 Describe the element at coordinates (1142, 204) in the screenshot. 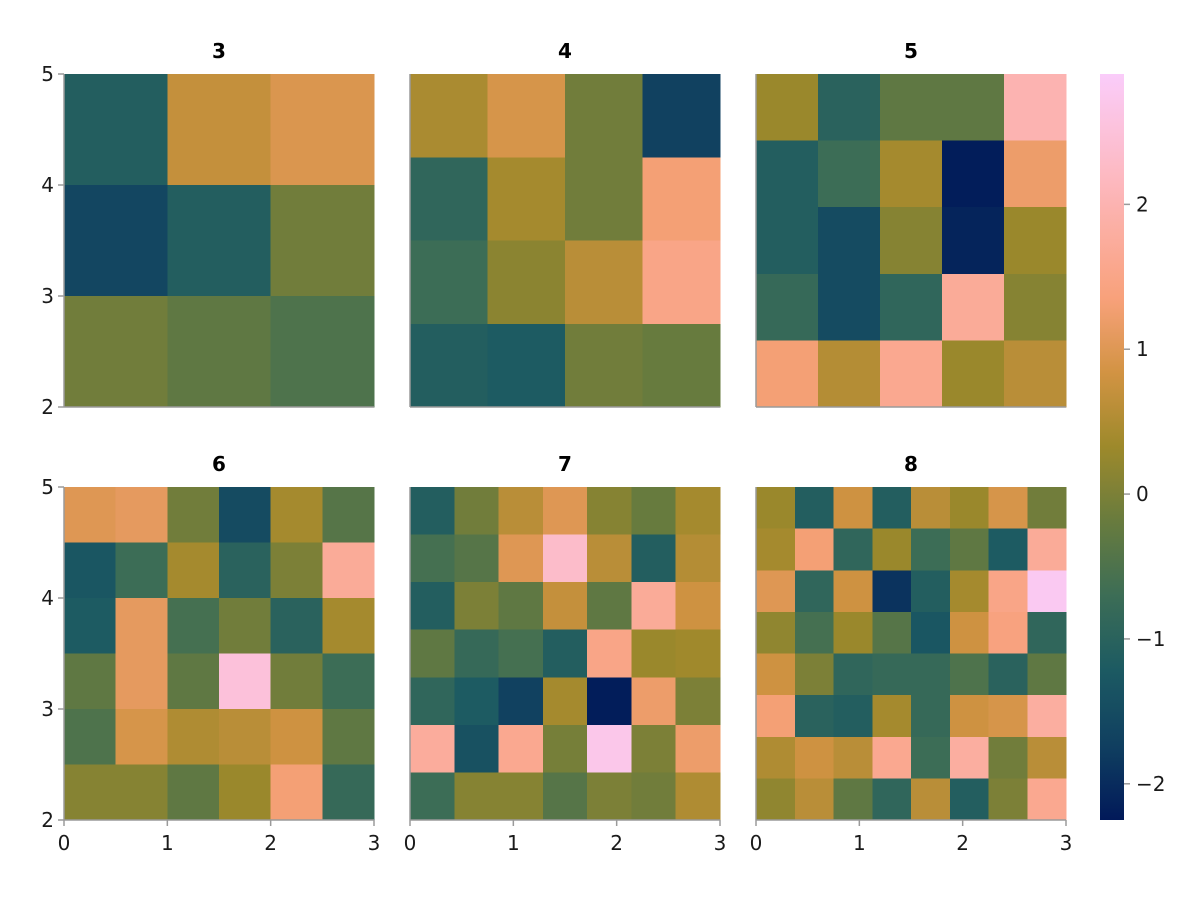

I see `colorbar-tick-label: 2` at that location.